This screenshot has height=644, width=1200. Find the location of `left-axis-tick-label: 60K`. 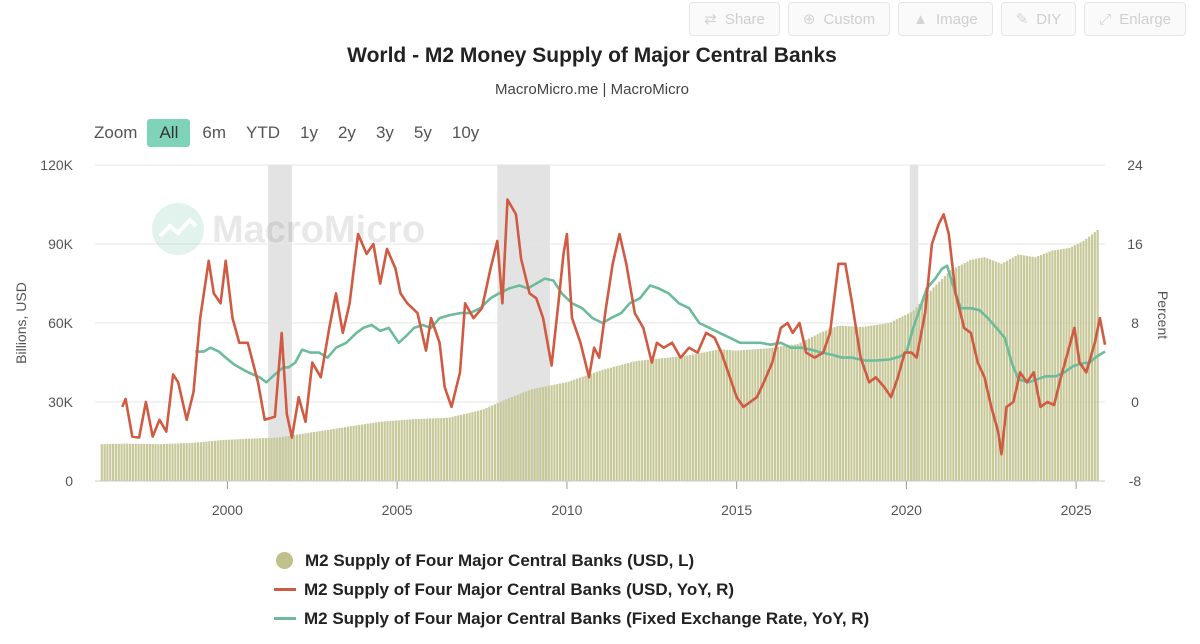

left-axis-tick-label: 60K is located at coordinates (61, 323).